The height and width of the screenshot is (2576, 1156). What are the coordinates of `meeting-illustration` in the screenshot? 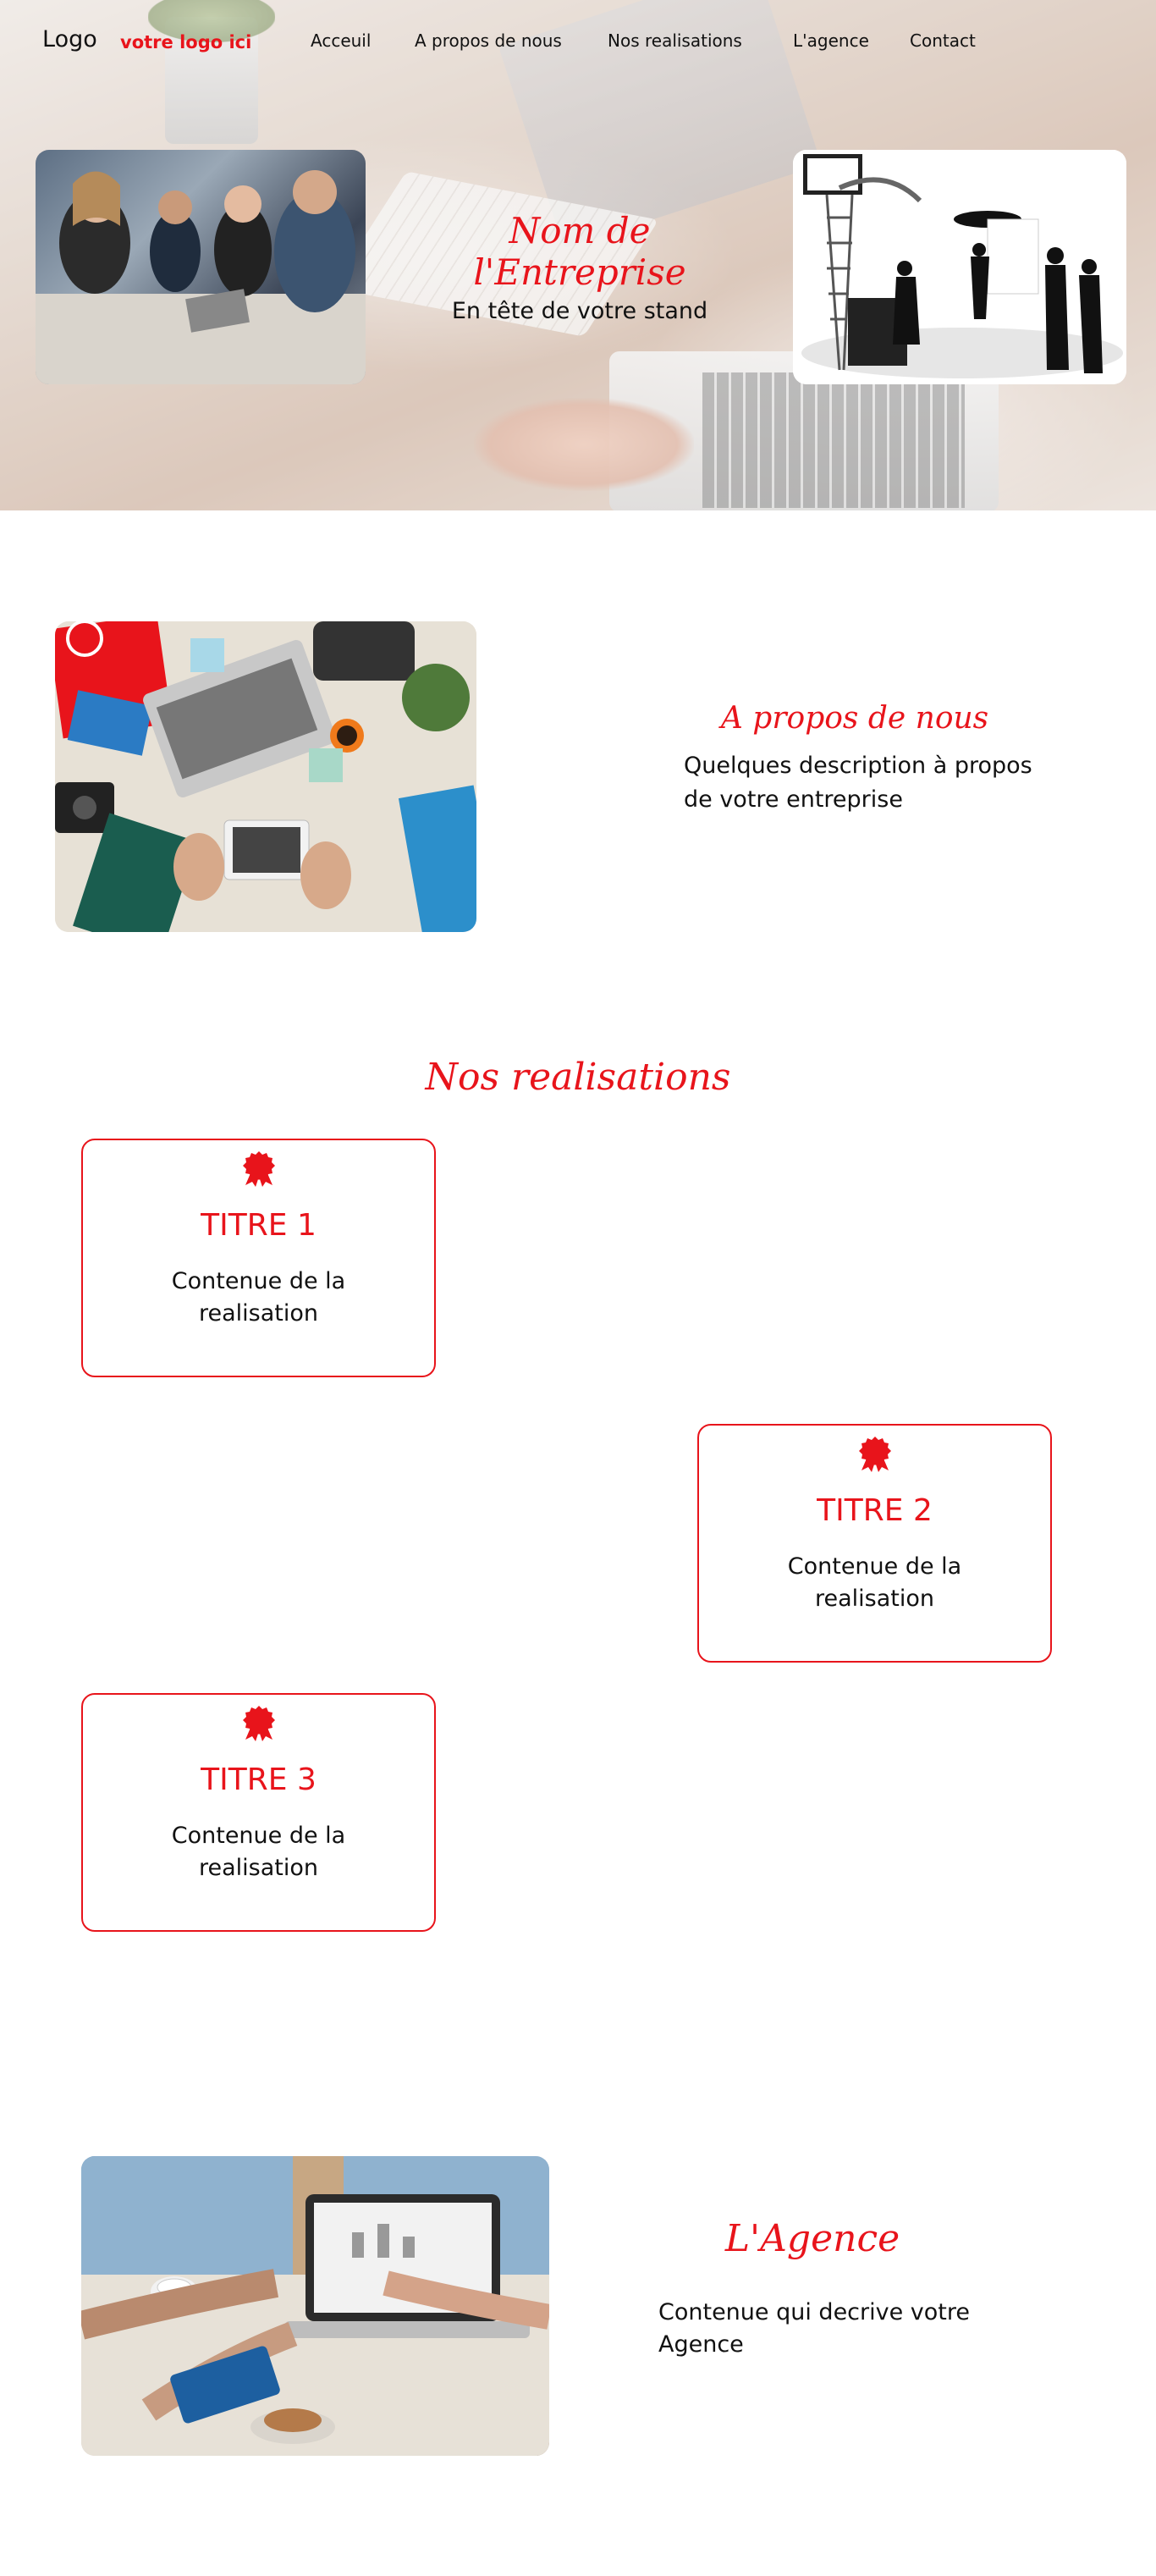 It's located at (315, 2306).